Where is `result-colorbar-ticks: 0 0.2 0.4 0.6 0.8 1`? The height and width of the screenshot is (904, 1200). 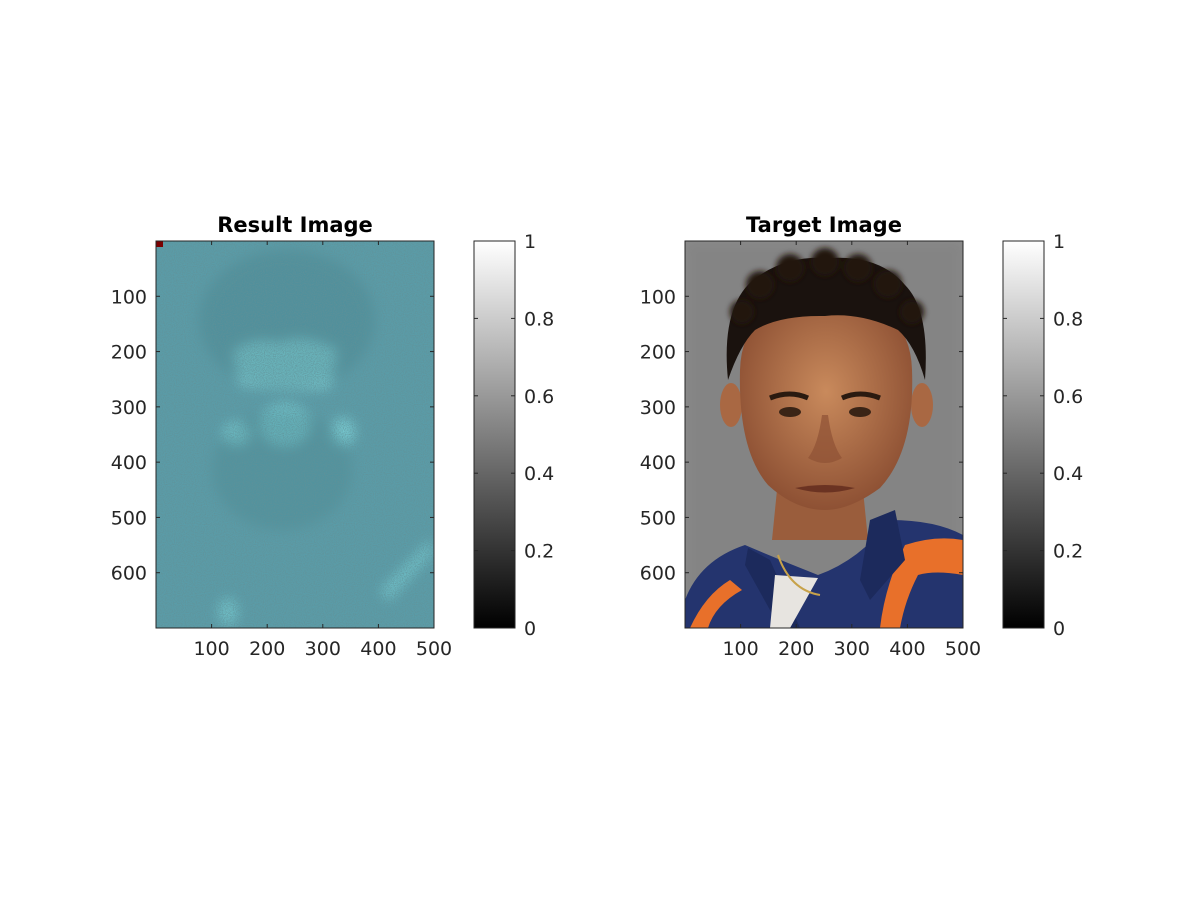 result-colorbar-ticks: 0 0.2 0.4 0.6 0.8 1 is located at coordinates (514, 435).